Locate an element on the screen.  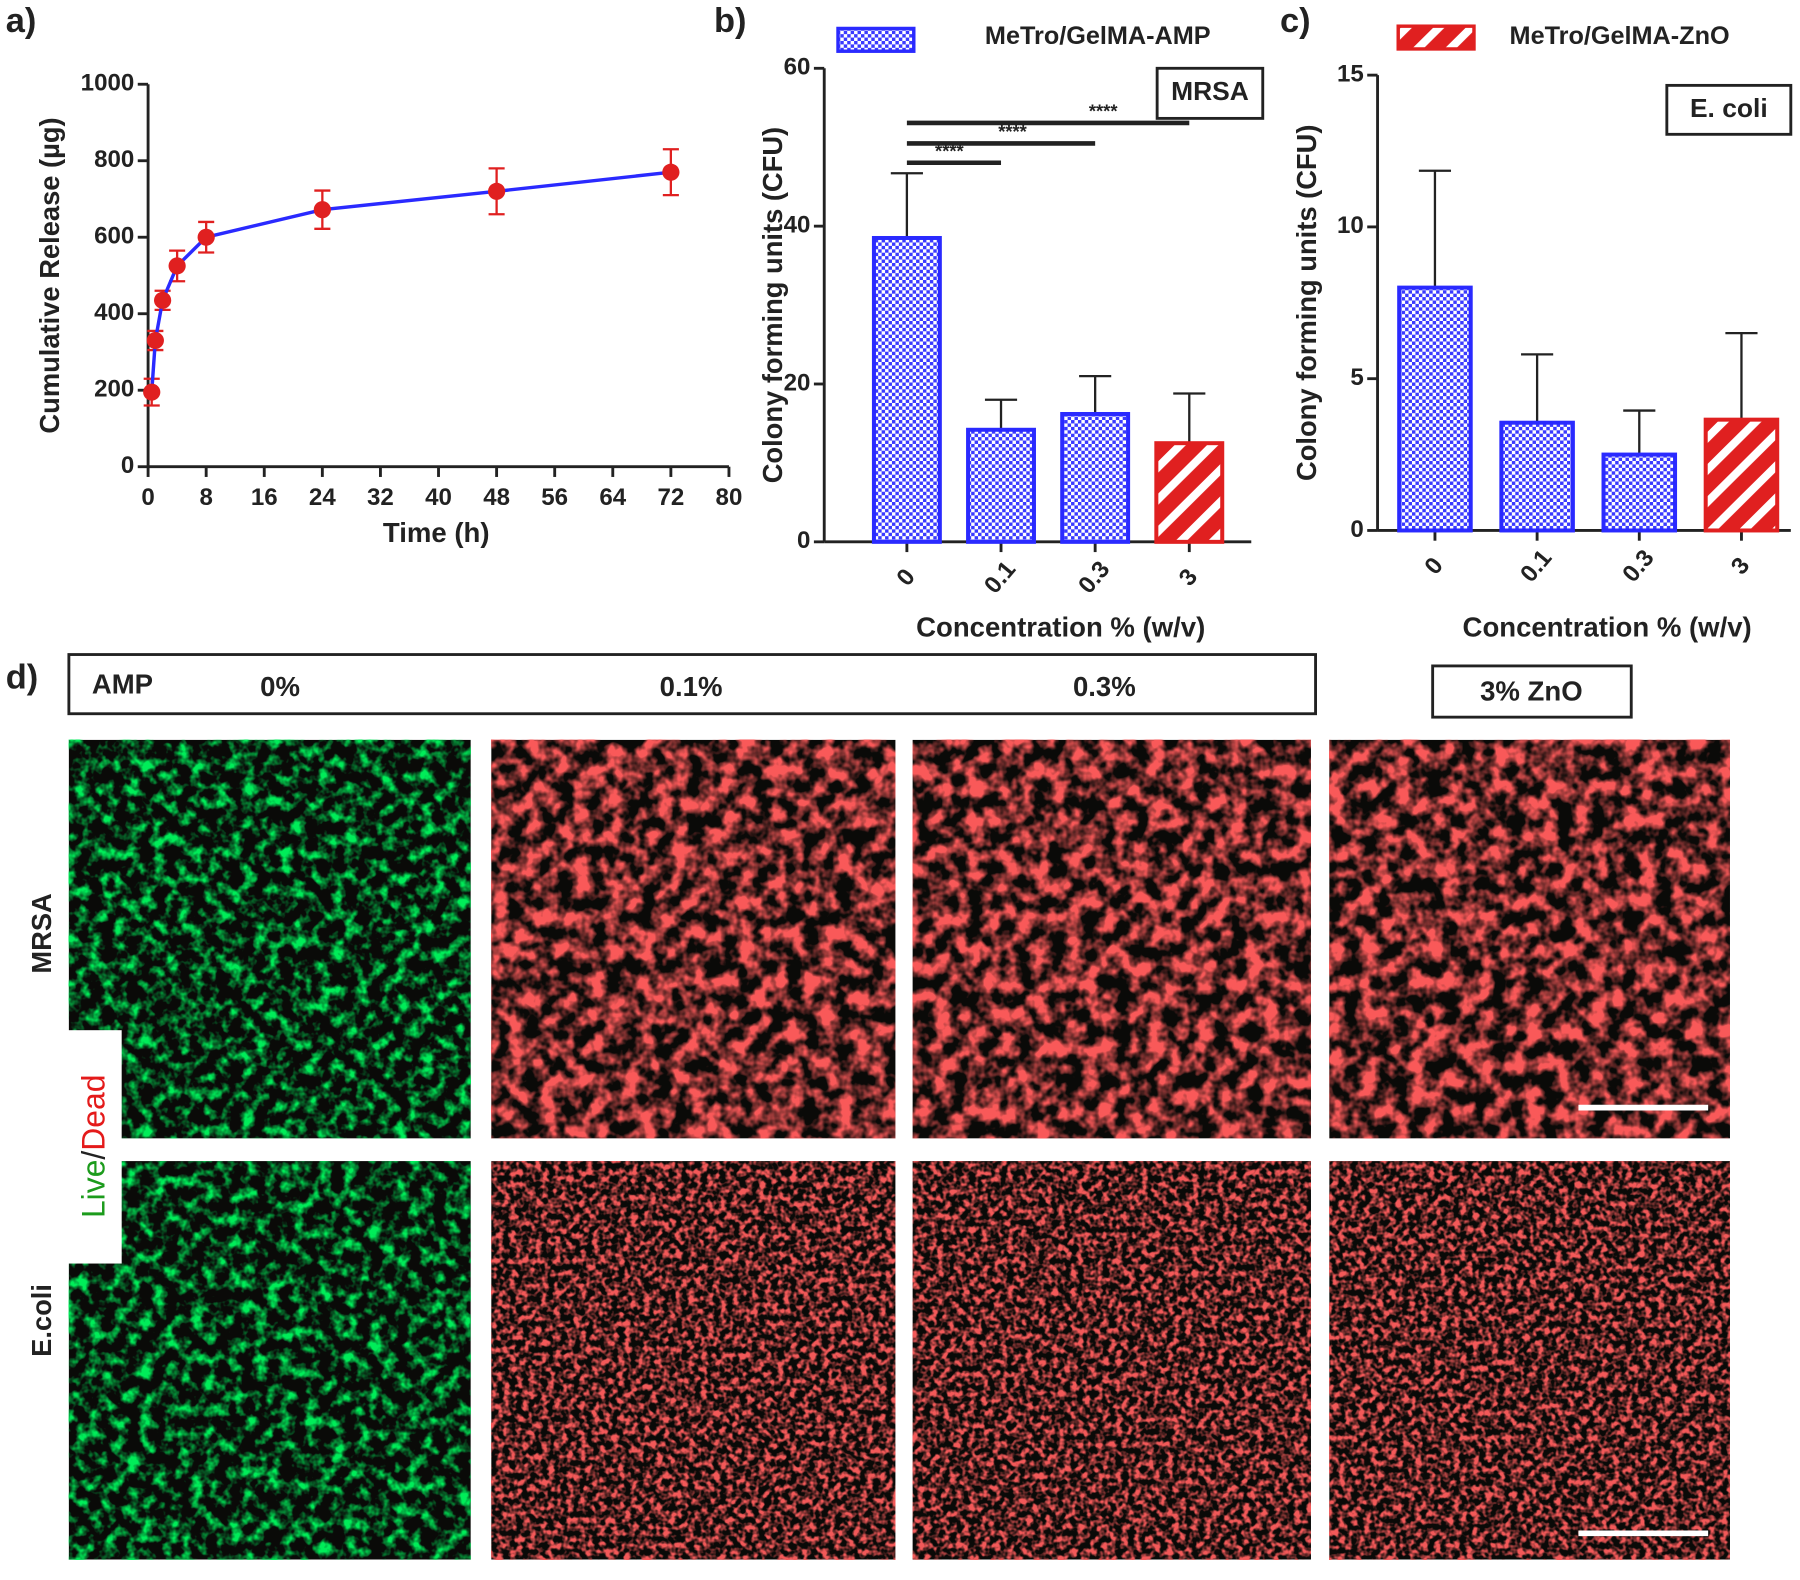
stain-part: Dead is located at coordinates (94, 1113).